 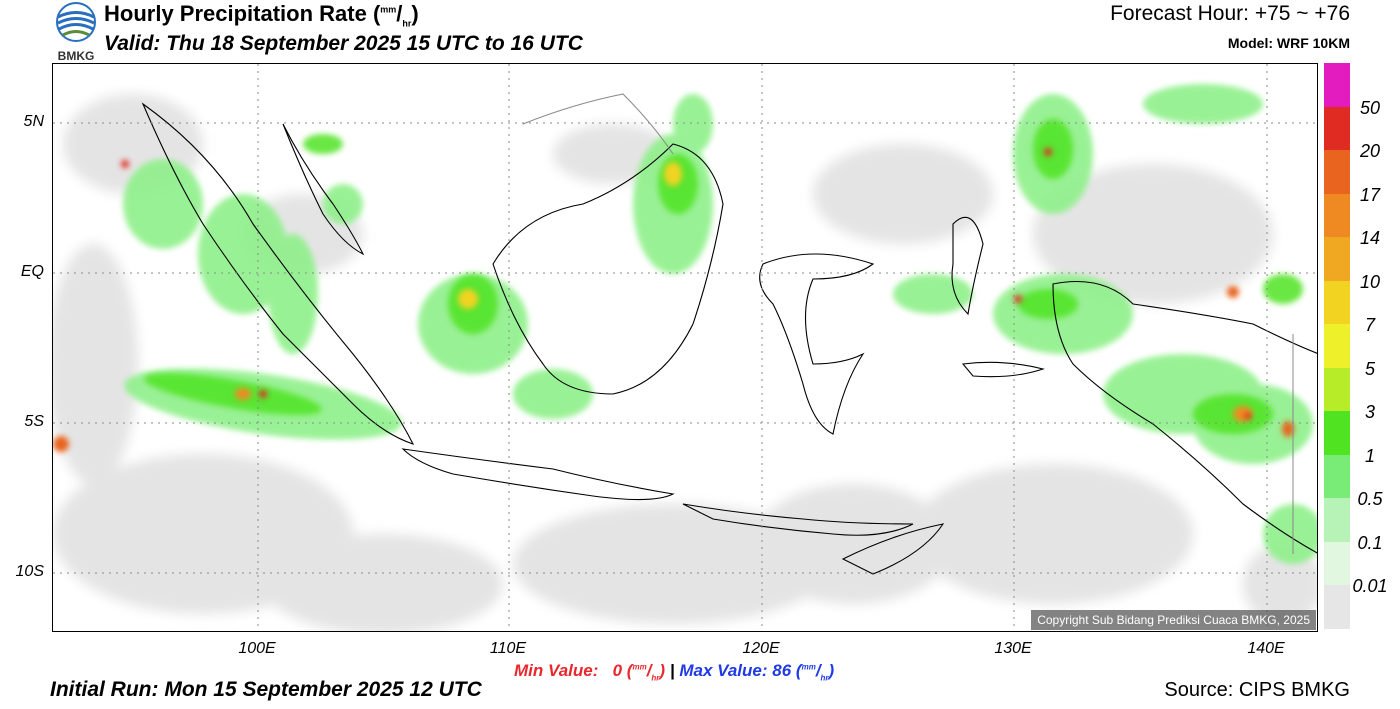 What do you see at coordinates (32, 271) in the screenshot?
I see `lat-label-eq: EQ` at bounding box center [32, 271].